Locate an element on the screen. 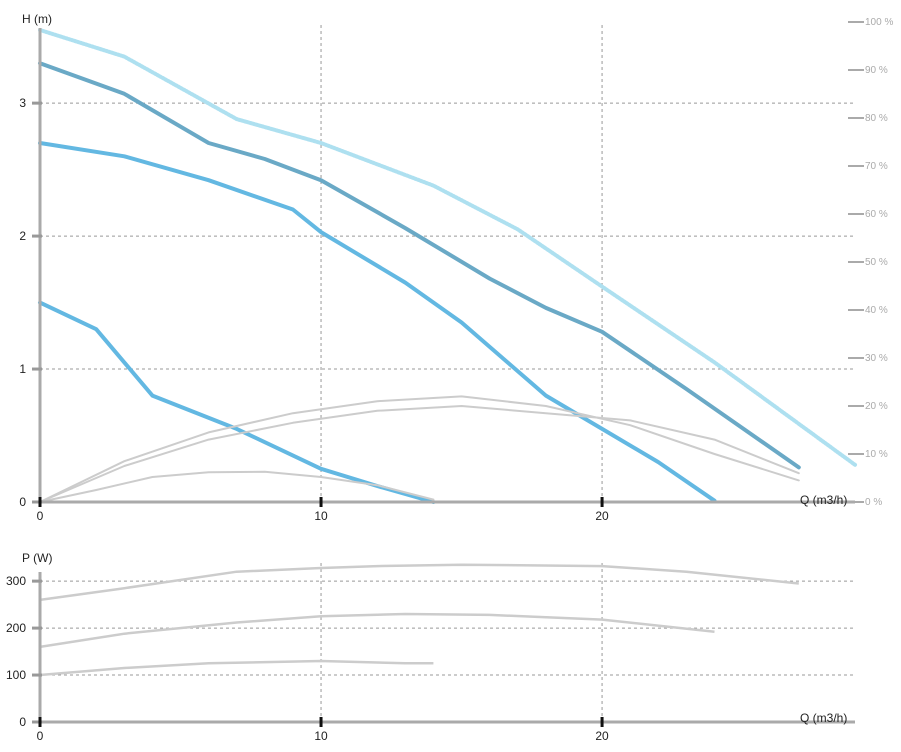 This screenshot has height=752, width=901. power-axis-label: P (W) is located at coordinates (37, 558).